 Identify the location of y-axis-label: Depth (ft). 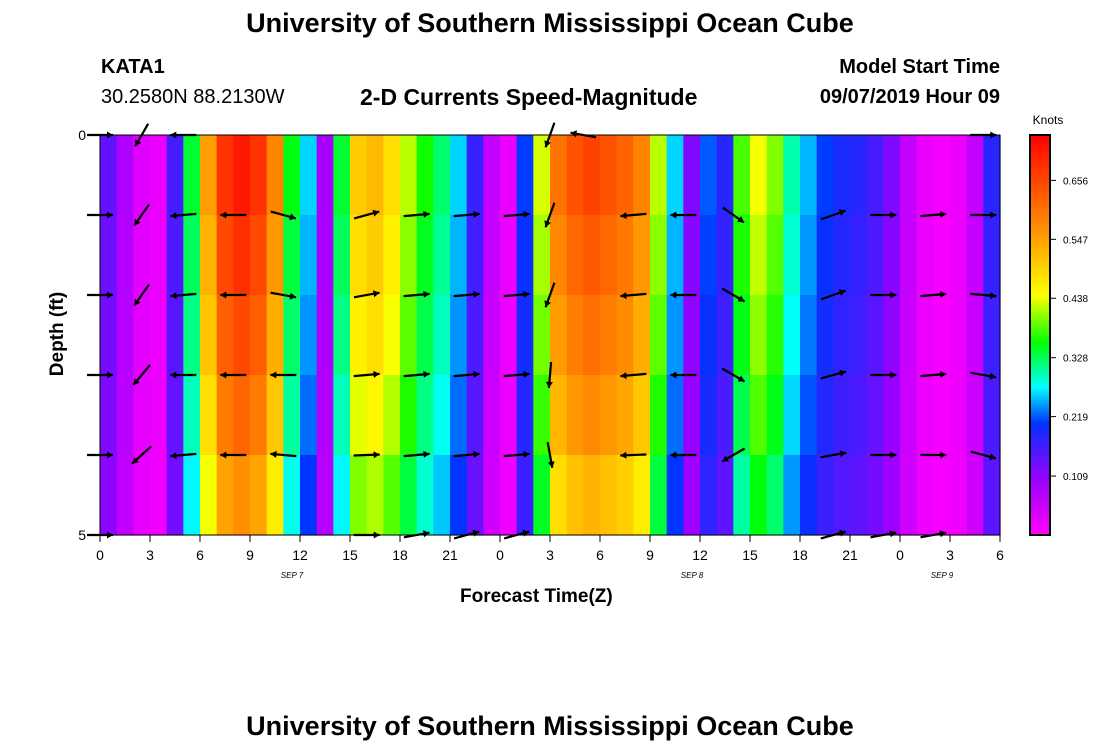
(57, 334).